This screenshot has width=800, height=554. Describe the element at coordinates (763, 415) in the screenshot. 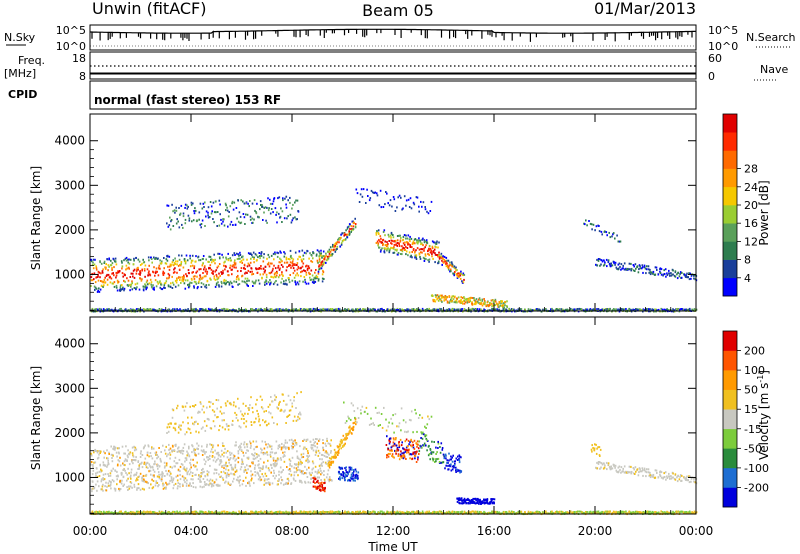

I see `velocity-colorbar-label: Velocity [m s-1]` at that location.